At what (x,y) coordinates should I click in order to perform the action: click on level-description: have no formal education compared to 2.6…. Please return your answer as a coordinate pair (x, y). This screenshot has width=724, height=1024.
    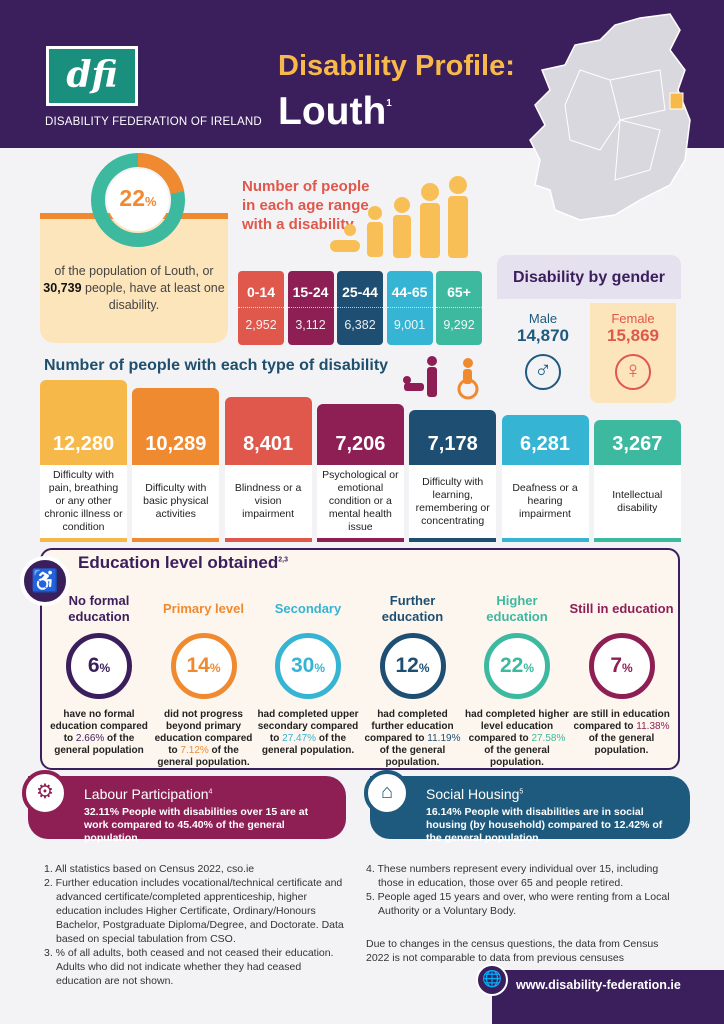
    Looking at the image, I should click on (99, 733).